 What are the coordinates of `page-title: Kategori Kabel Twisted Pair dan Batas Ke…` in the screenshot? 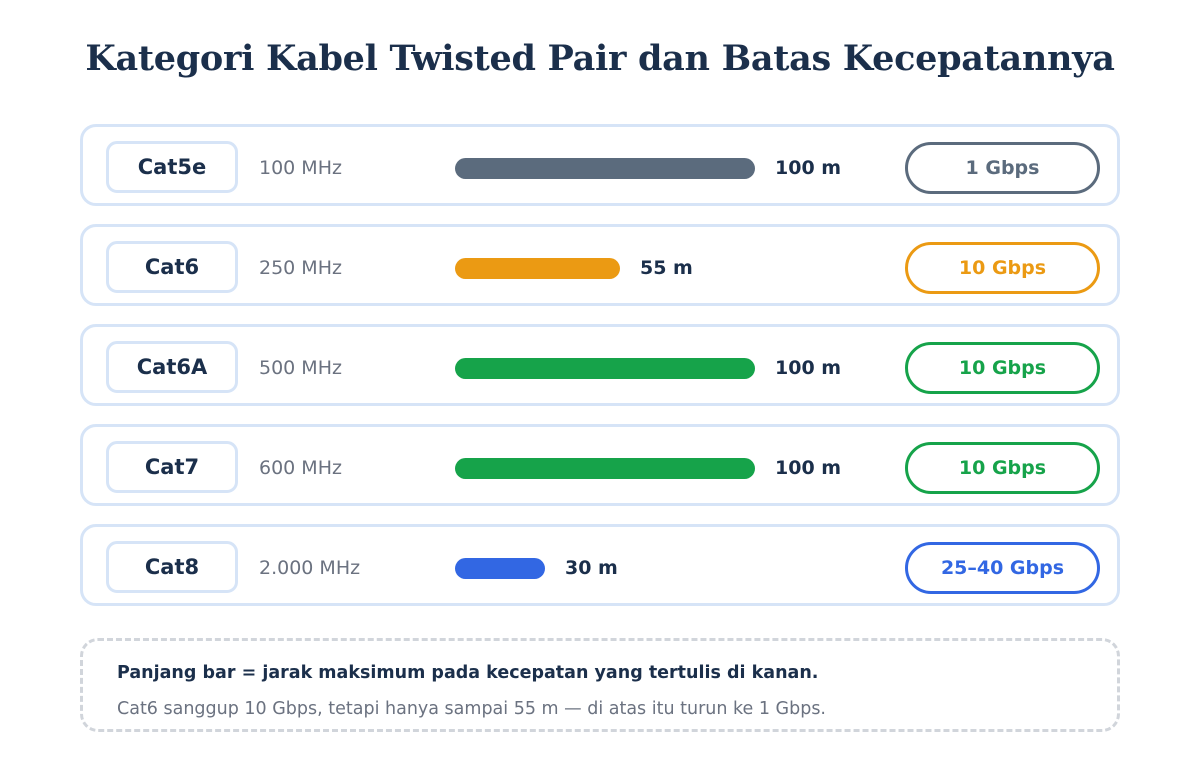 It's located at (600, 58).